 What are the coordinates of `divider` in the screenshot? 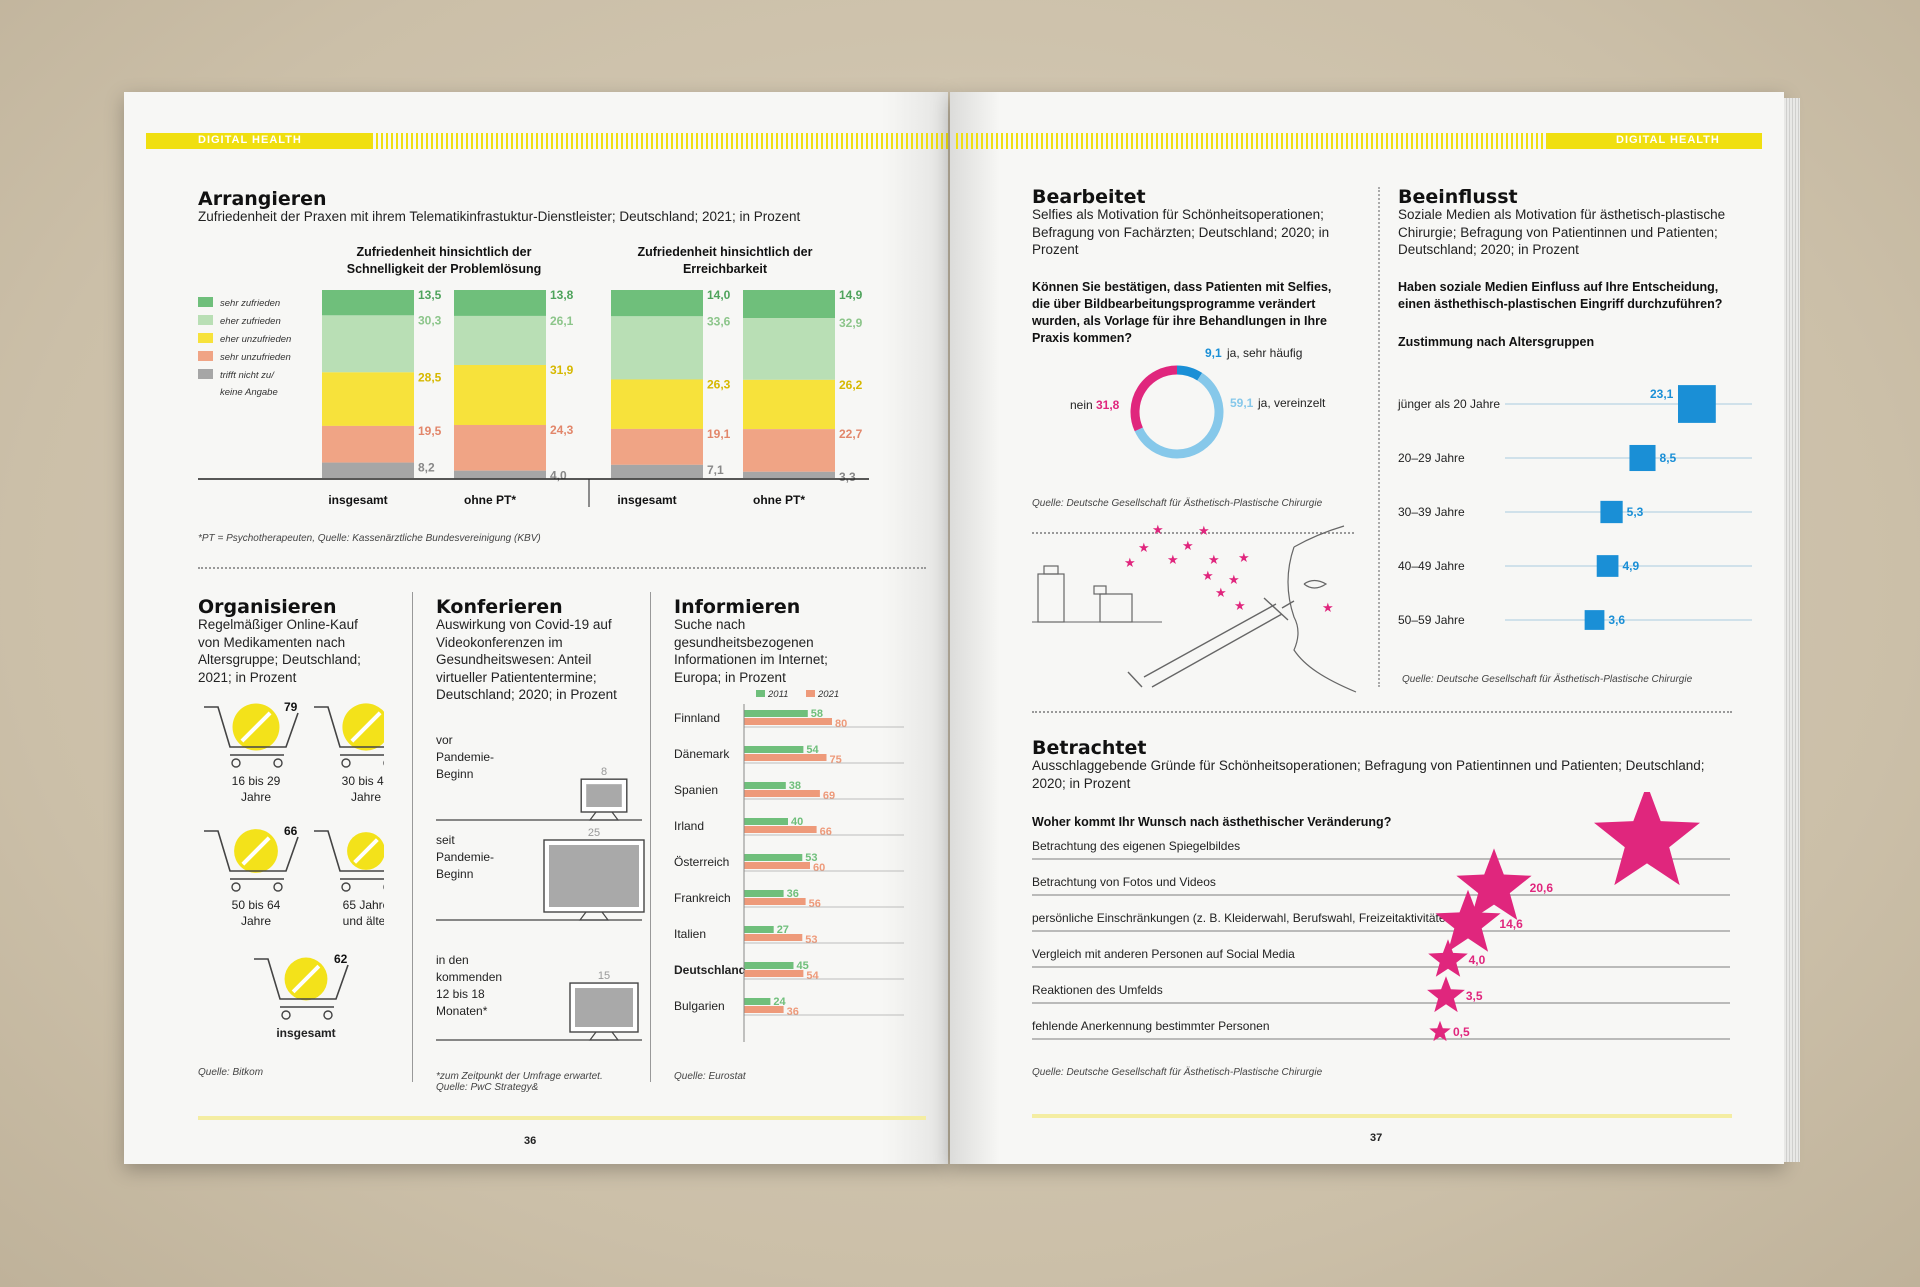 It's located at (562, 568).